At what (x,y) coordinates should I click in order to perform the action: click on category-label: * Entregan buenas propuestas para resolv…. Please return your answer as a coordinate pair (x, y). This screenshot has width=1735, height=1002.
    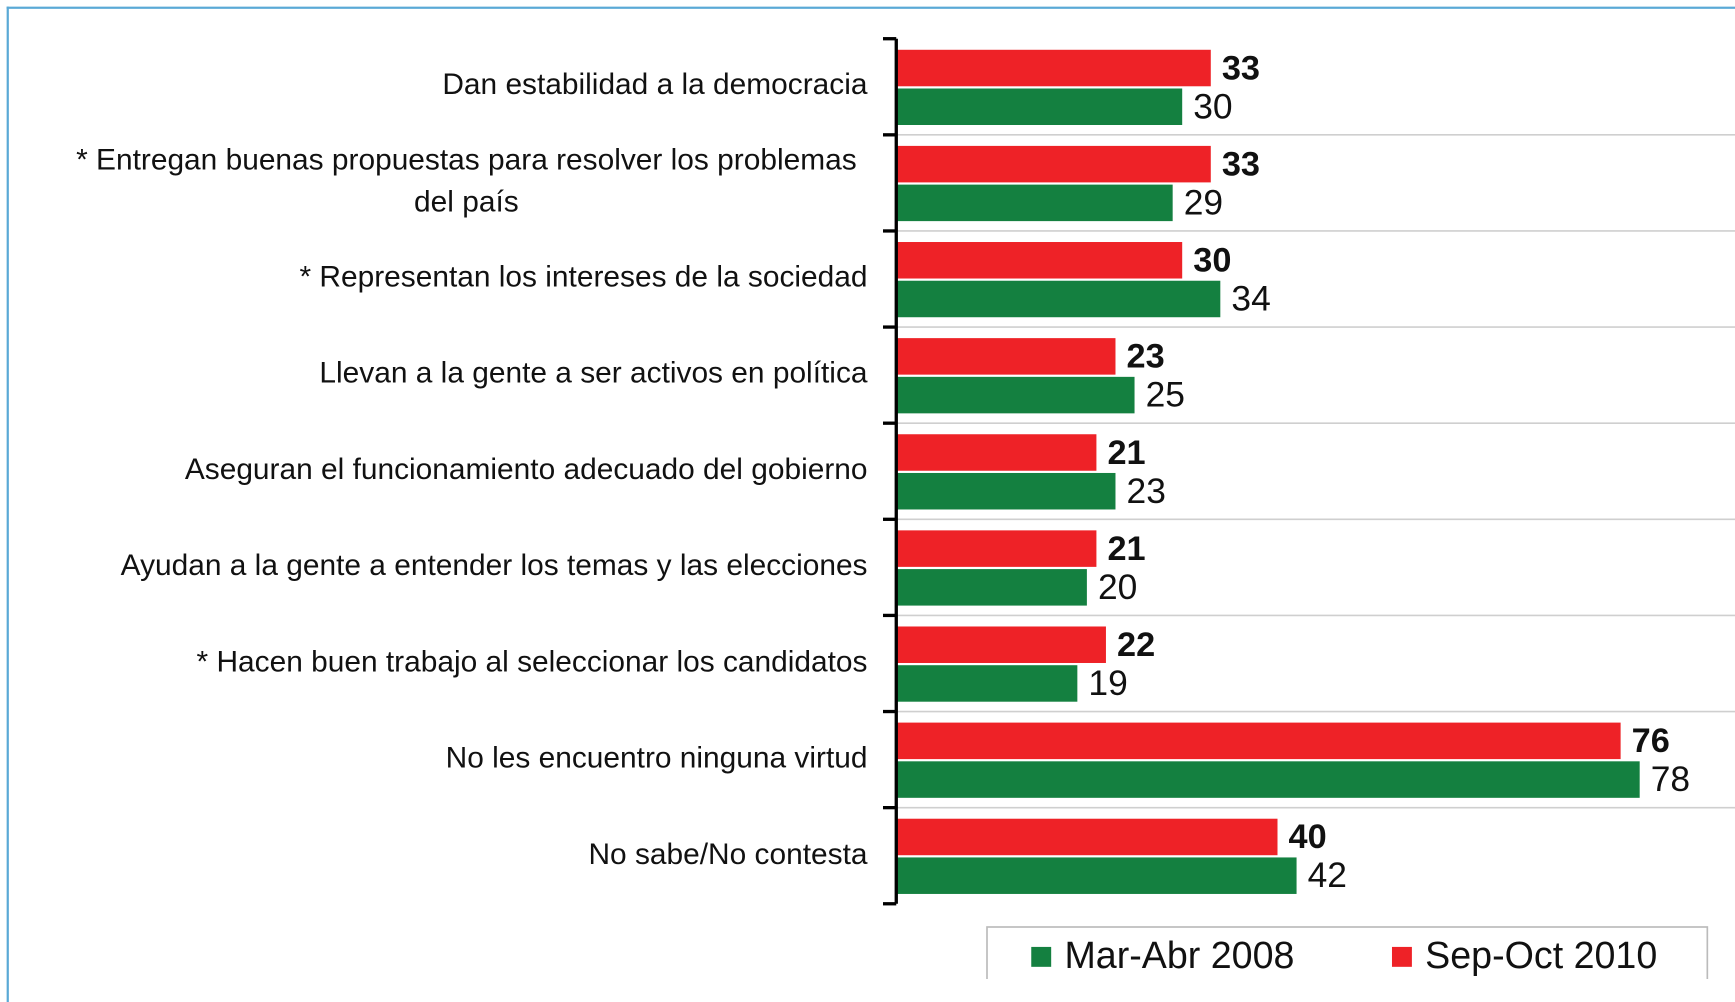
    Looking at the image, I should click on (466, 181).